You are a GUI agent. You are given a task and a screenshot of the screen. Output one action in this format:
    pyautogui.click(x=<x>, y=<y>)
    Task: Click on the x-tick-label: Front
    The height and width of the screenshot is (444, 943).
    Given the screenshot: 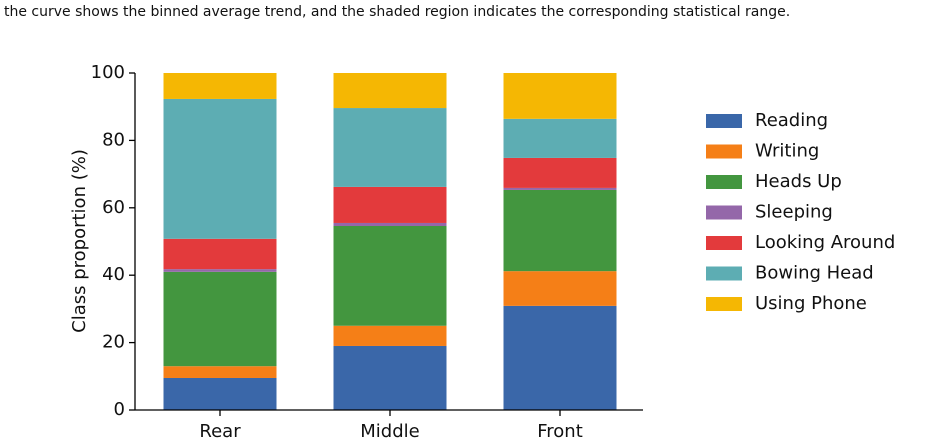 What is the action you would take?
    pyautogui.click(x=560, y=431)
    